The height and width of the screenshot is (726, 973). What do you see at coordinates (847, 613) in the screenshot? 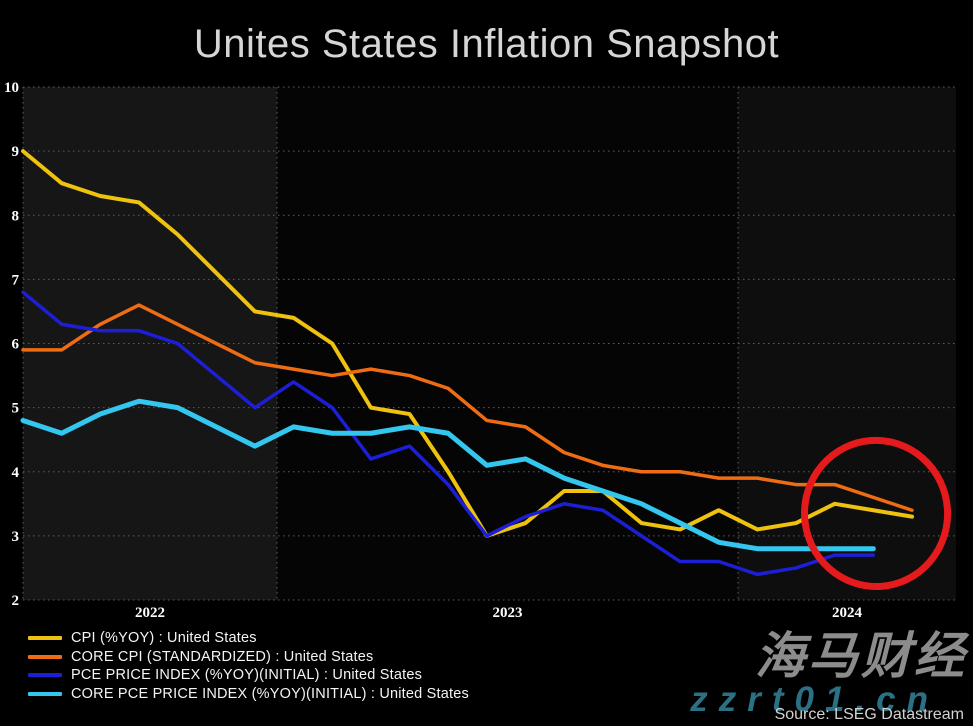
I see `x-axis-year-label: 2024` at bounding box center [847, 613].